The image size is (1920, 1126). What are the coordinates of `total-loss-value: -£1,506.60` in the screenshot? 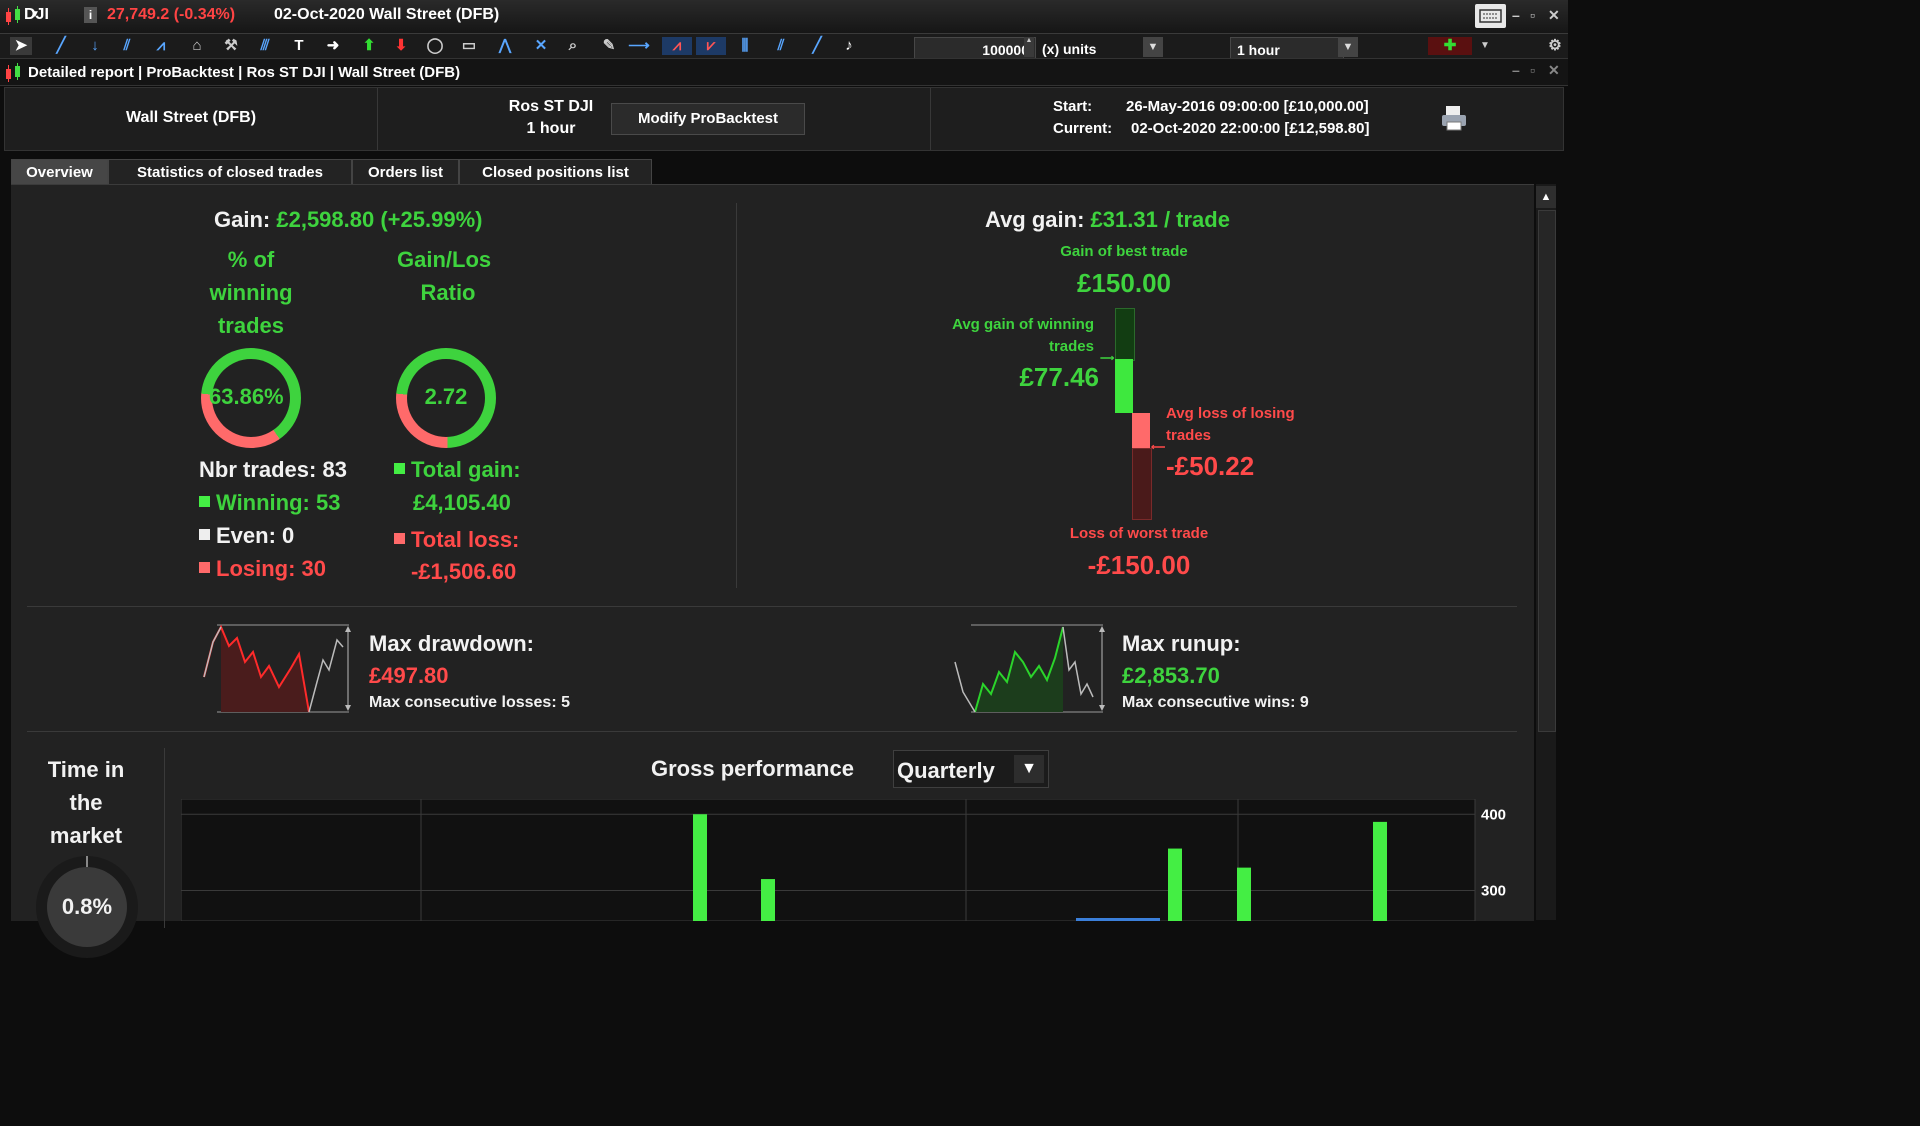 It's located at (464, 571).